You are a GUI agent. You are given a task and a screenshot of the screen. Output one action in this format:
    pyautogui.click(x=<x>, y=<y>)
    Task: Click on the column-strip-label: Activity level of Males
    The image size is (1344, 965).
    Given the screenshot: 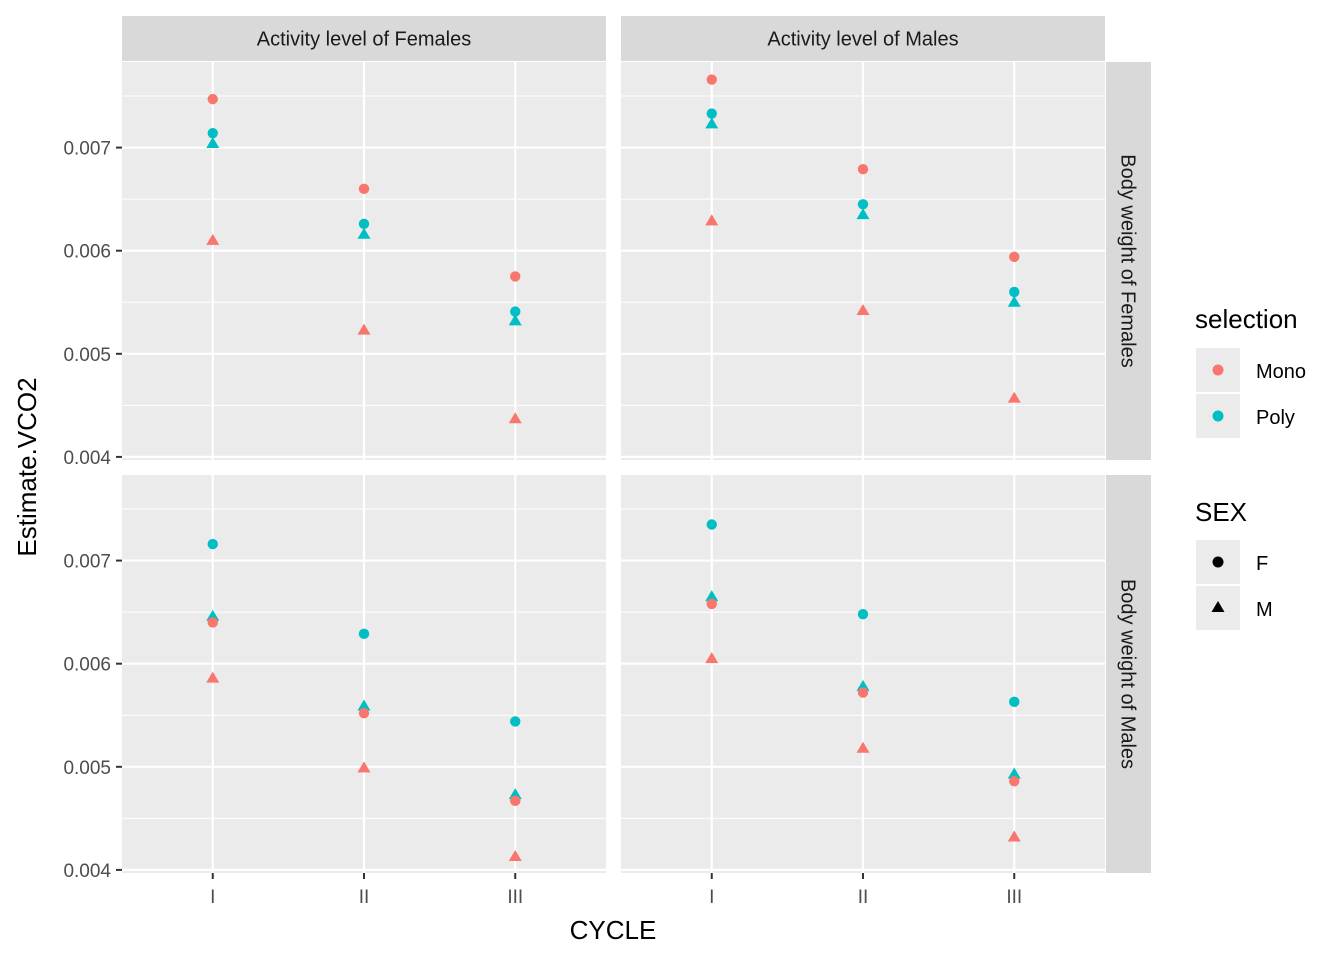 What is the action you would take?
    pyautogui.click(x=862, y=40)
    